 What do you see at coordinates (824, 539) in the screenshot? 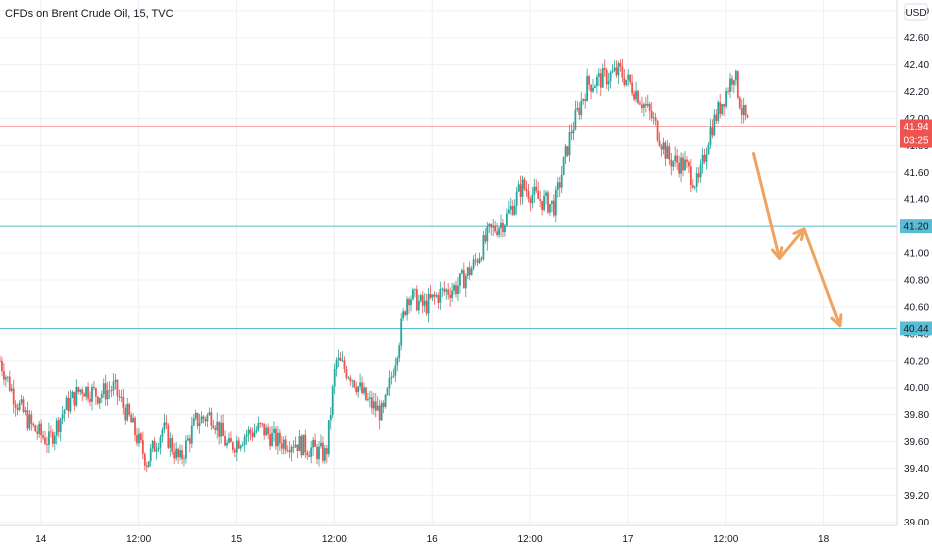
I see `time-tick-label: 18` at bounding box center [824, 539].